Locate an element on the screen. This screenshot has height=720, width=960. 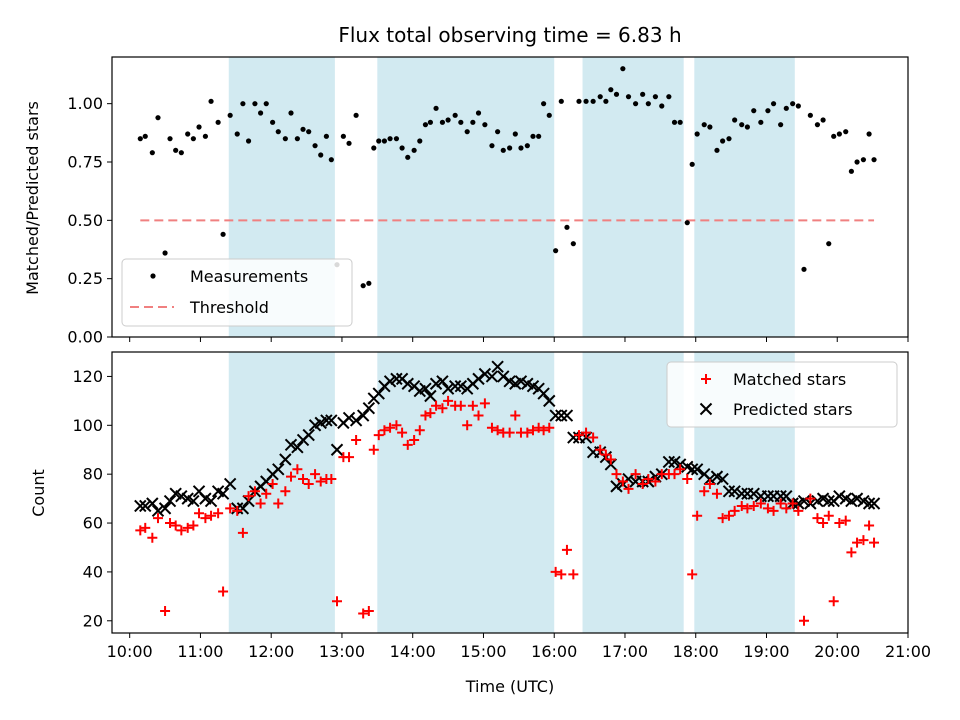
x-tick-label: 16:00 is located at coordinates (554, 651).